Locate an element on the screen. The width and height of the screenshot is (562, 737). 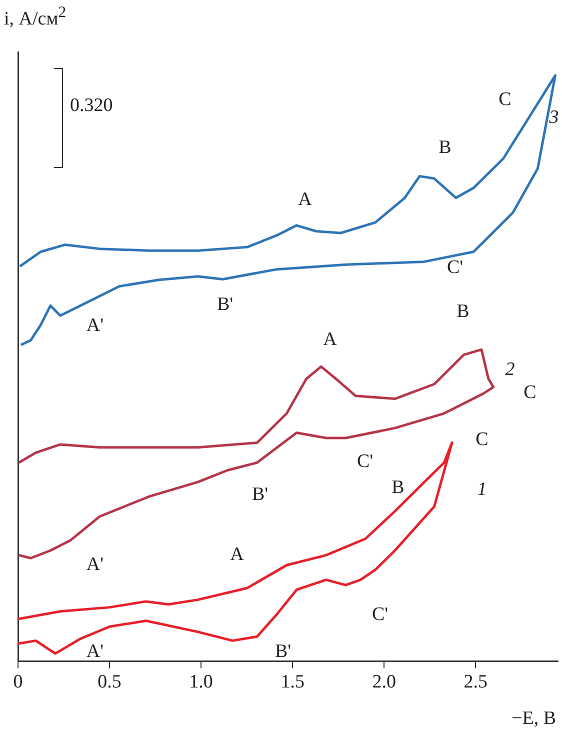
x-tick-label: 2.0 is located at coordinates (384, 682).